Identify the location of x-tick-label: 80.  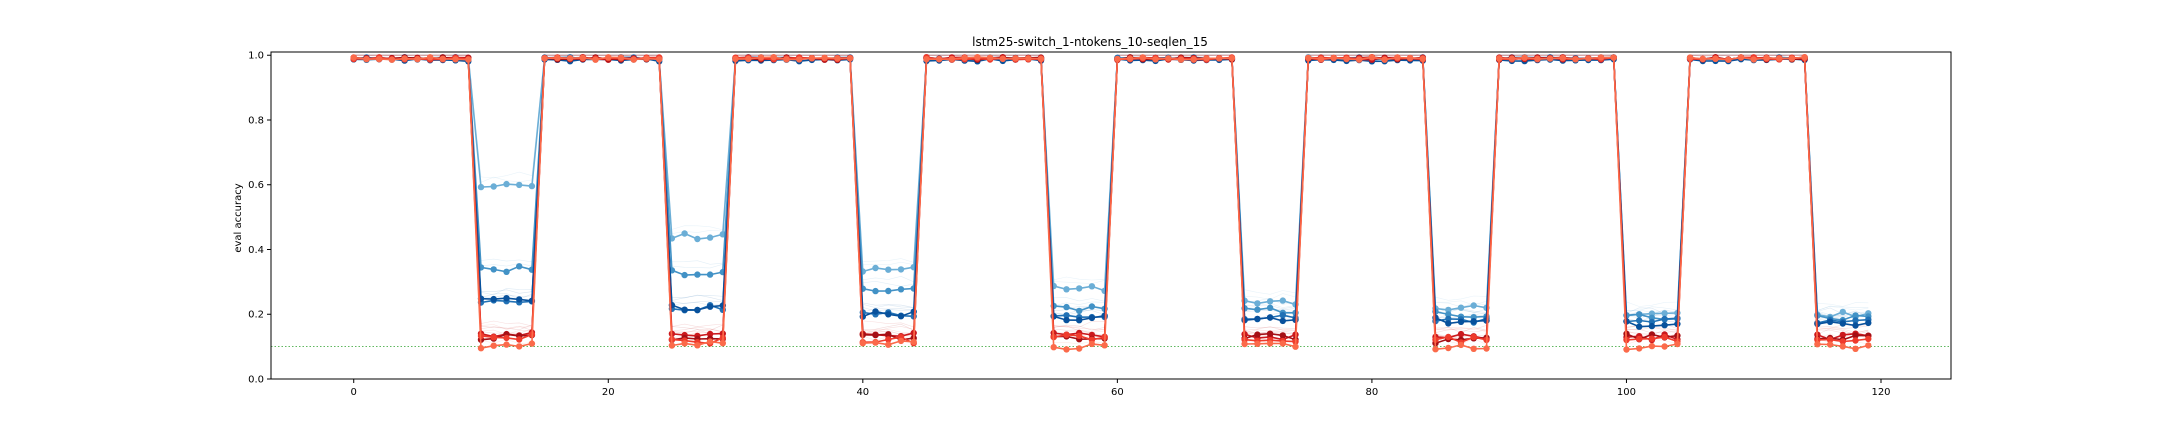
(1372, 392).